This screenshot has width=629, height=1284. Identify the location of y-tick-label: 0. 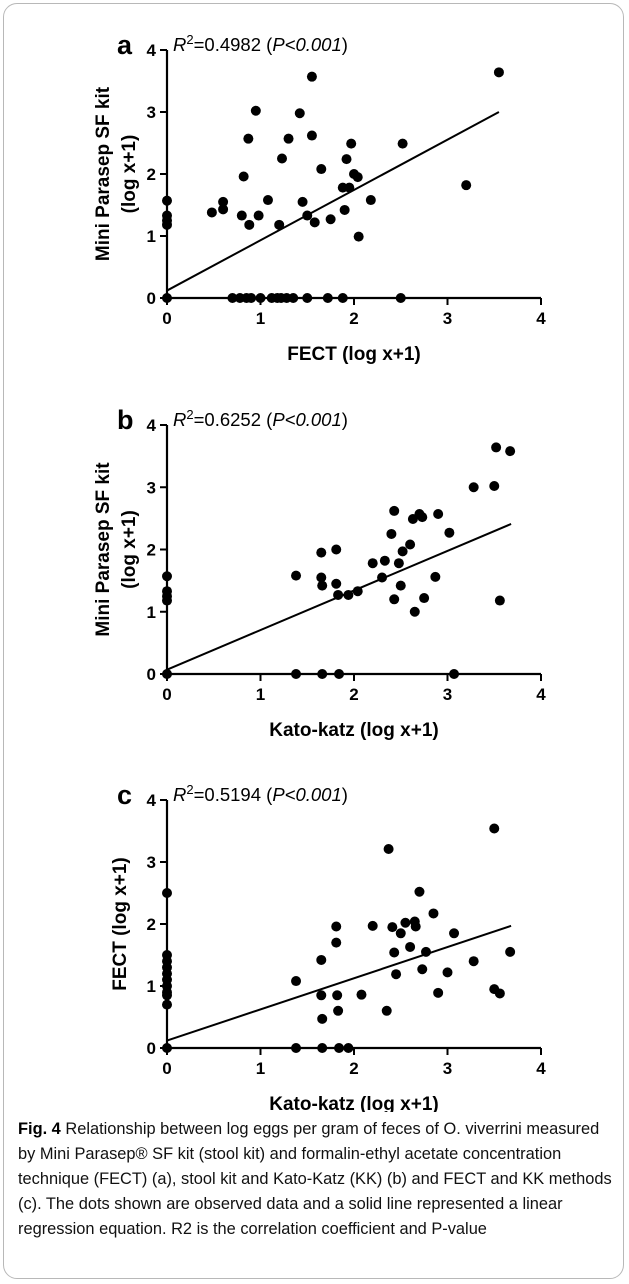
(151, 674).